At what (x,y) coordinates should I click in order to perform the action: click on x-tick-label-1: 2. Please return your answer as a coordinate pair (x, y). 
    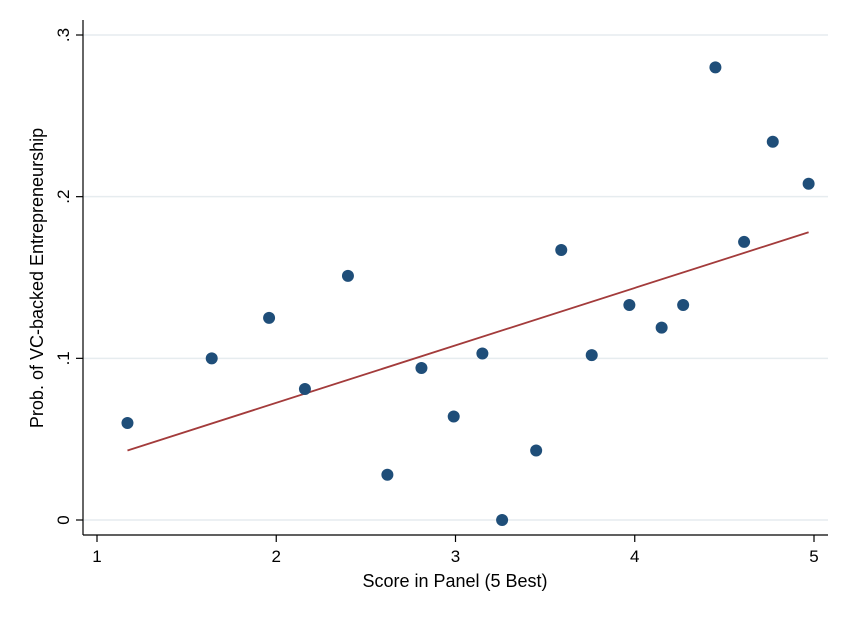
    Looking at the image, I should click on (276, 556).